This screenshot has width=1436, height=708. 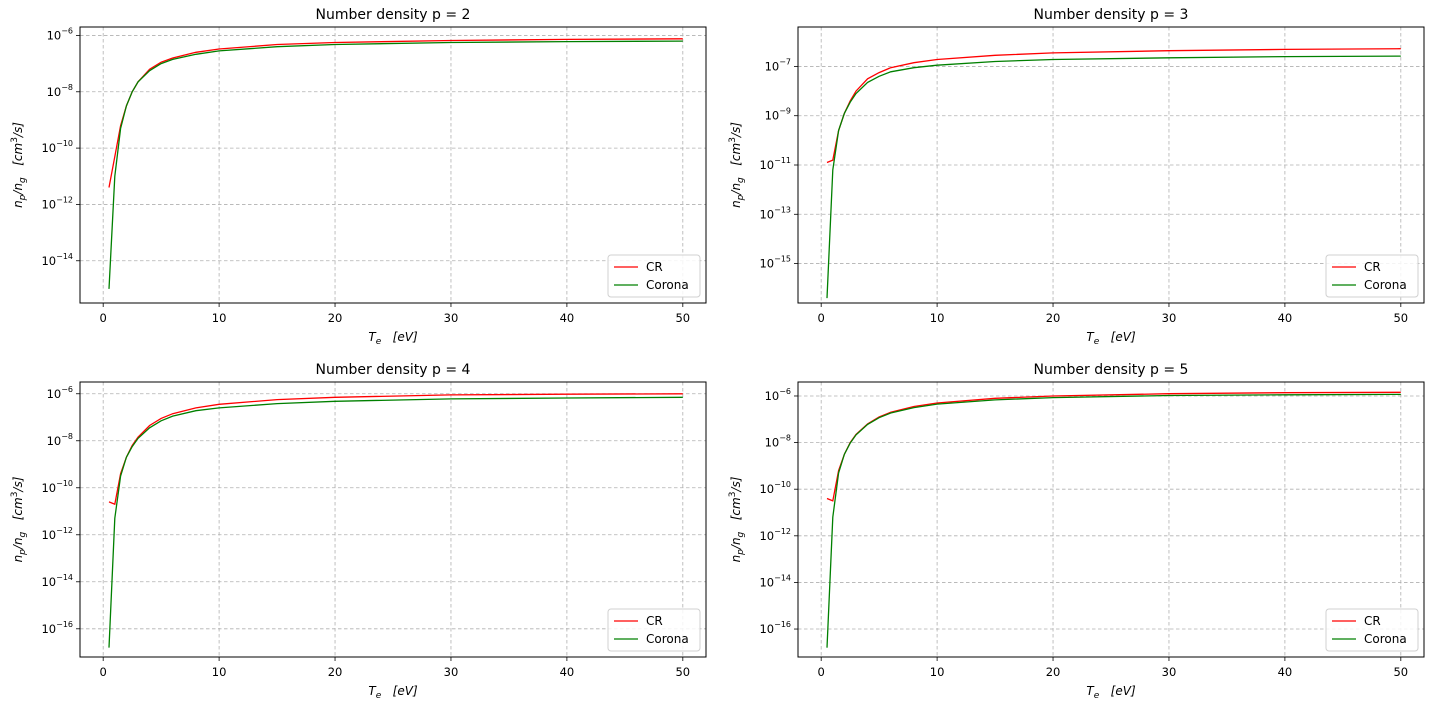 I want to click on chart-title: Number density p = 5, so click(x=1111, y=370).